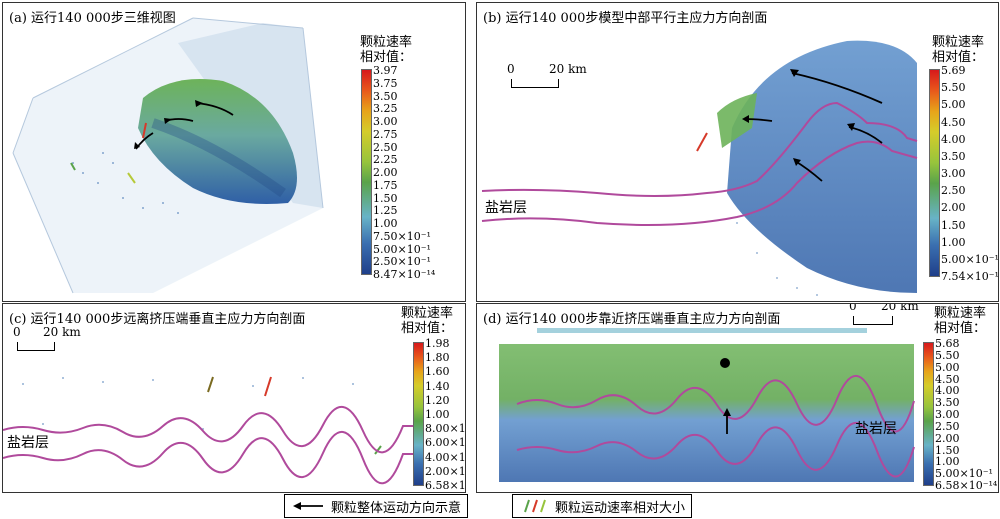 This screenshot has height=519, width=1000. Describe the element at coordinates (385, 50) in the screenshot. I see `panel-a-colorbar-title: 颗粒速率 相对值：` at that location.